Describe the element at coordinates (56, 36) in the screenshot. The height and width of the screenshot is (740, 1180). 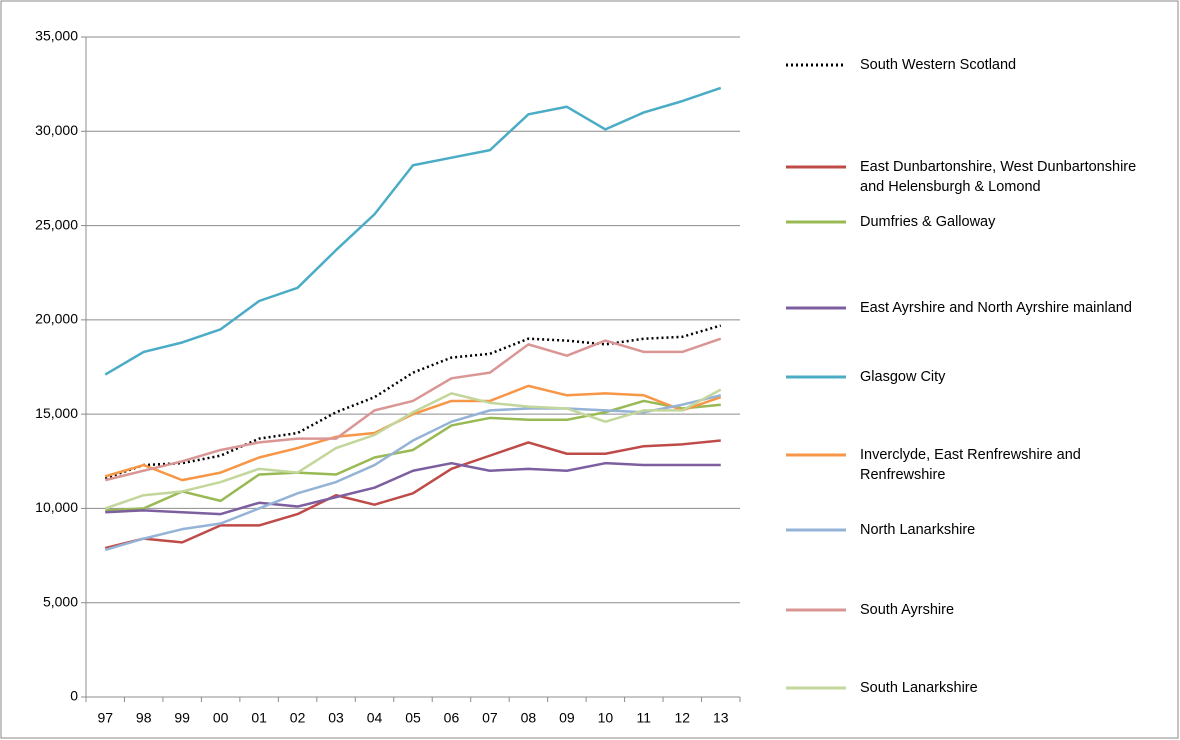
I see `y-tick-label: 35,000` at that location.